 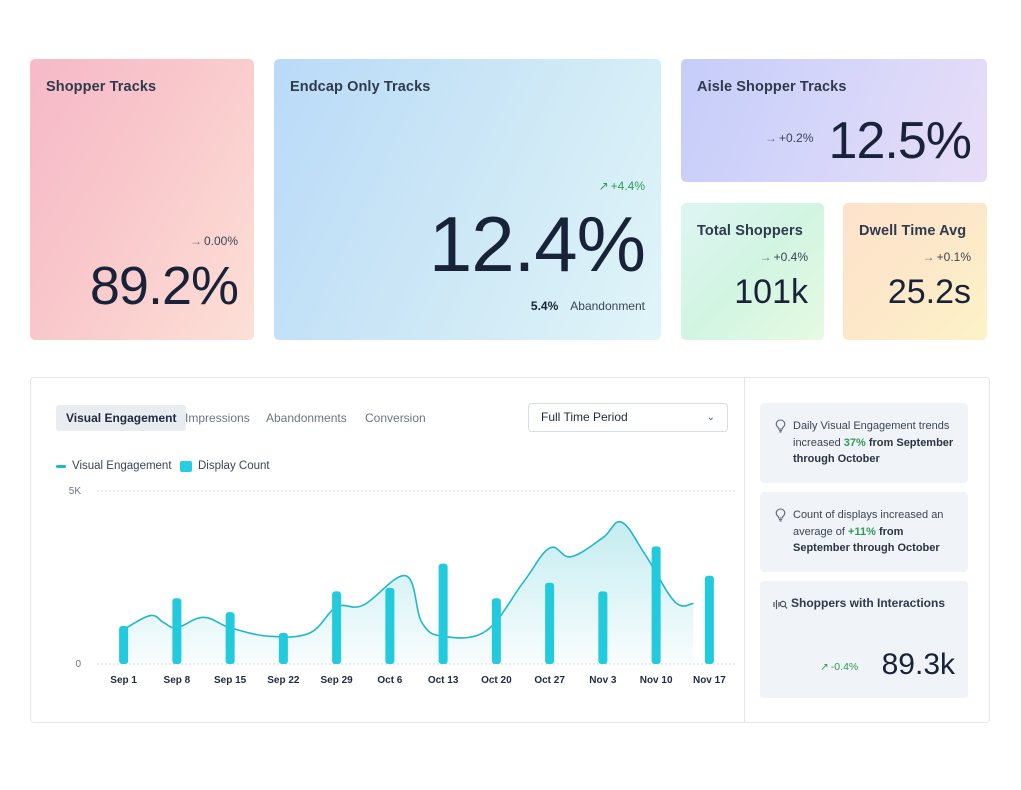 I want to click on x-tick-label: Sep 15, so click(x=230, y=680).